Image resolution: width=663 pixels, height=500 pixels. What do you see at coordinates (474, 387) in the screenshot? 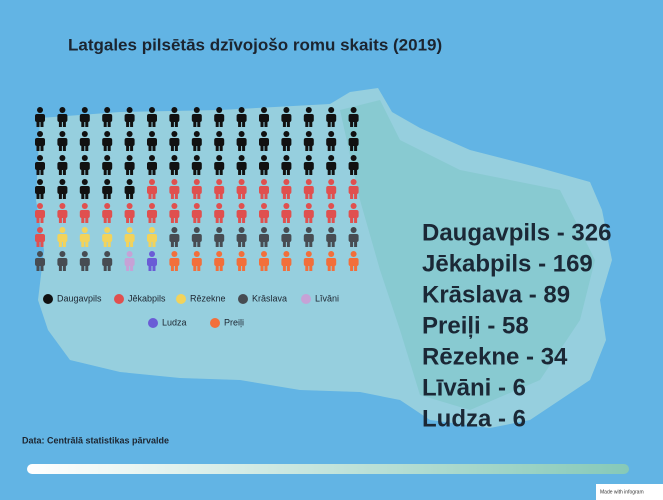
I see `total-label: Līvāni - 6` at bounding box center [474, 387].